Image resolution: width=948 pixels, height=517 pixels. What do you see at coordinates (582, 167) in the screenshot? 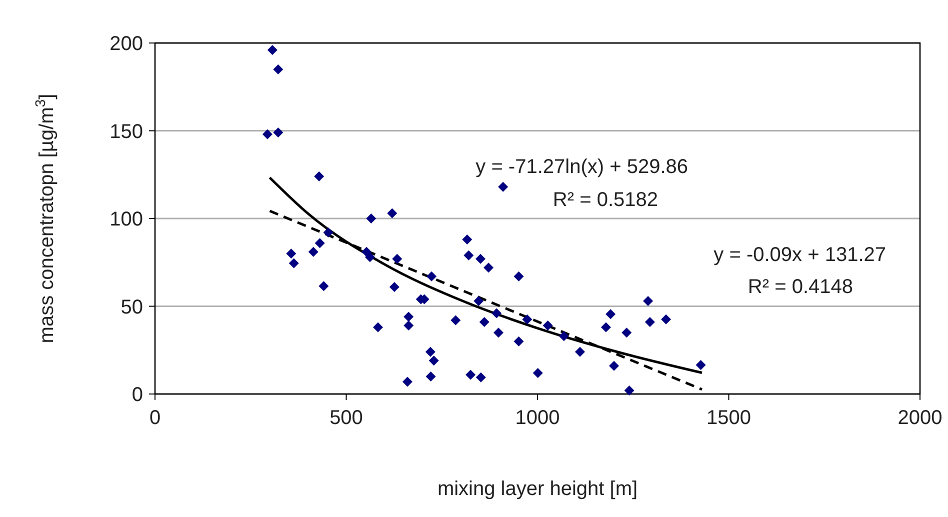
I see `annotation: y = -71.27ln(x) + 529.86` at bounding box center [582, 167].